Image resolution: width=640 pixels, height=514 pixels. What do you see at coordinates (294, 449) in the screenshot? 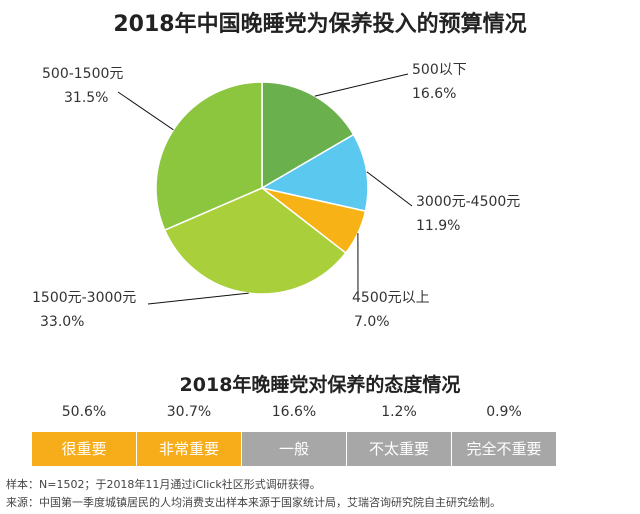
I see `attitude-box-neutral: 一般` at bounding box center [294, 449].